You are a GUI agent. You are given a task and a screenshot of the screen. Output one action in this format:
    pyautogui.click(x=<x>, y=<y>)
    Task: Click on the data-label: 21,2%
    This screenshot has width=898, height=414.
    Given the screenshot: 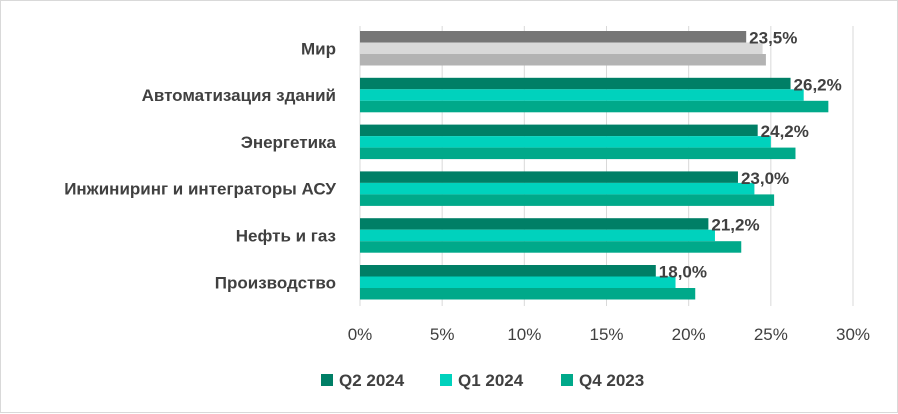 What is the action you would take?
    pyautogui.click(x=735, y=225)
    